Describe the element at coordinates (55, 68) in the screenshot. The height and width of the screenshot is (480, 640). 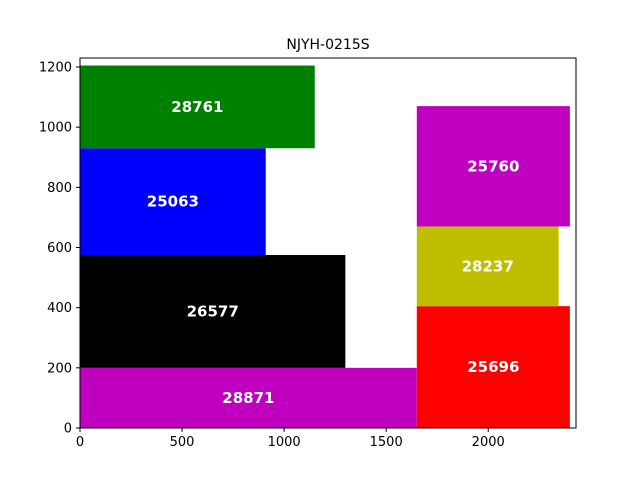
I see `y-tick-label: 1200` at that location.